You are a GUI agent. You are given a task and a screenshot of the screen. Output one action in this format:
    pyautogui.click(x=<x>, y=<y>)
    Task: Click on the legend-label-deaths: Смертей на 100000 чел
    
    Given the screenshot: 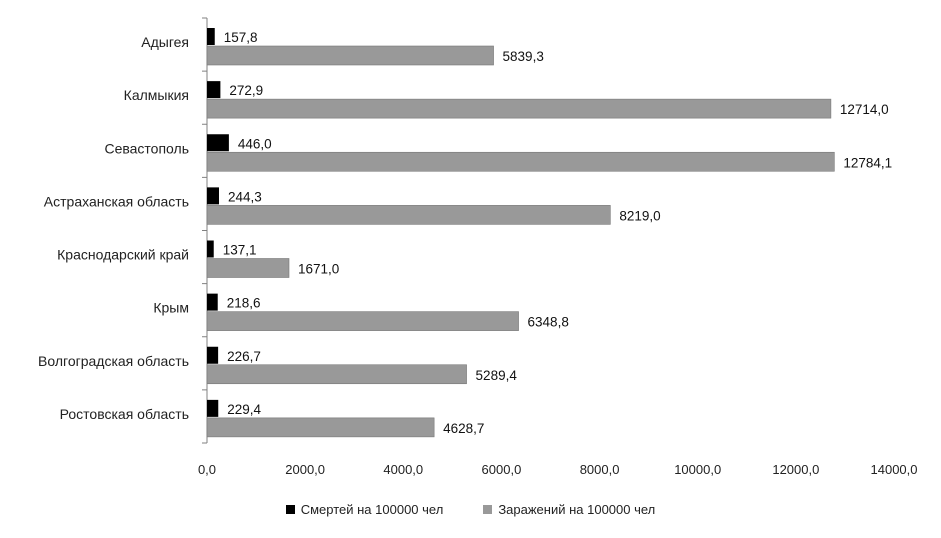 What is the action you would take?
    pyautogui.click(x=372, y=509)
    